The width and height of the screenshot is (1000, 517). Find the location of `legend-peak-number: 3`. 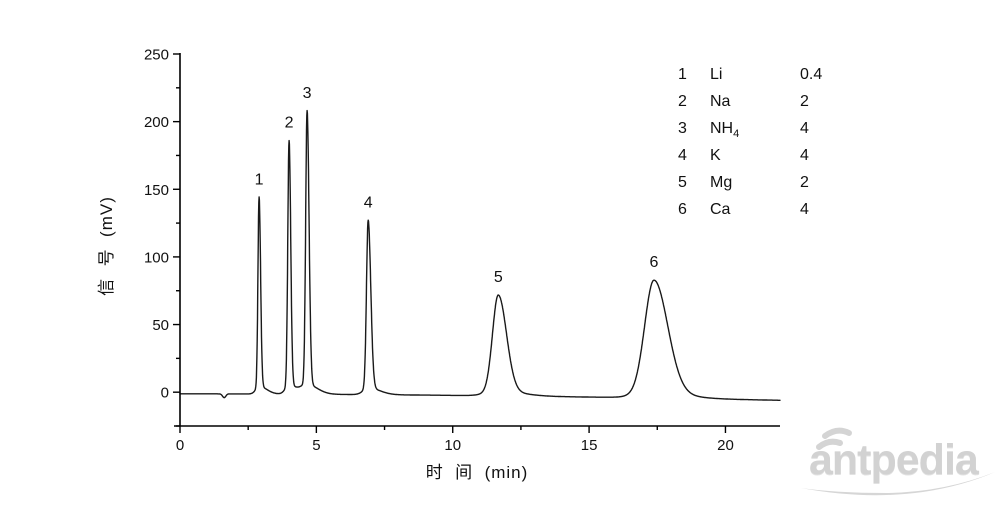

legend-peak-number: 3 is located at coordinates (682, 128).